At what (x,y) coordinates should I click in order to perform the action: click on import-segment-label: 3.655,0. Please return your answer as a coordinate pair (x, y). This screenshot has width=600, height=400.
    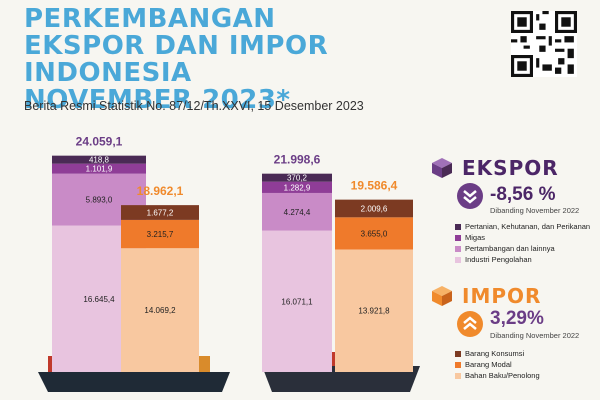
    Looking at the image, I should click on (374, 233).